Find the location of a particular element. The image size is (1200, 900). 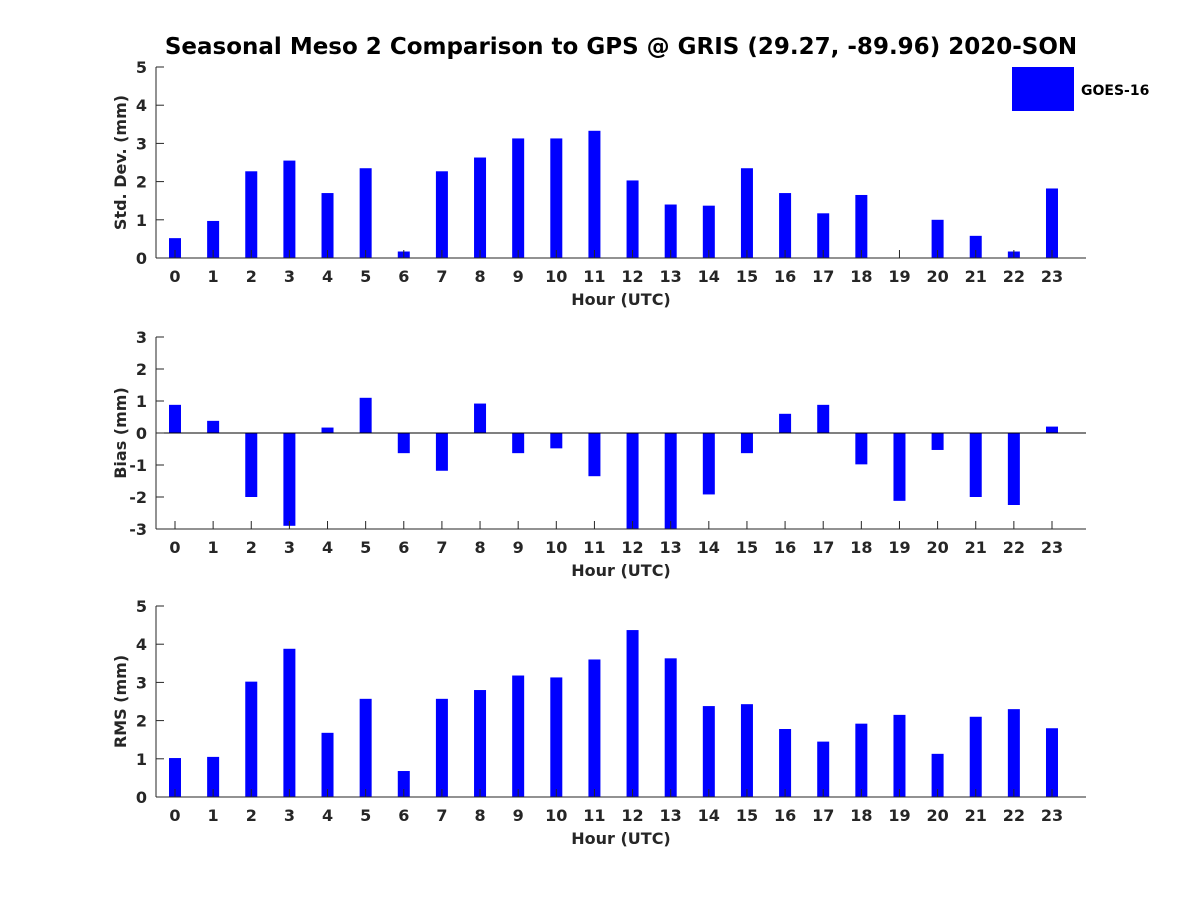

y-axis-label: Bias (mm) is located at coordinates (120, 433).